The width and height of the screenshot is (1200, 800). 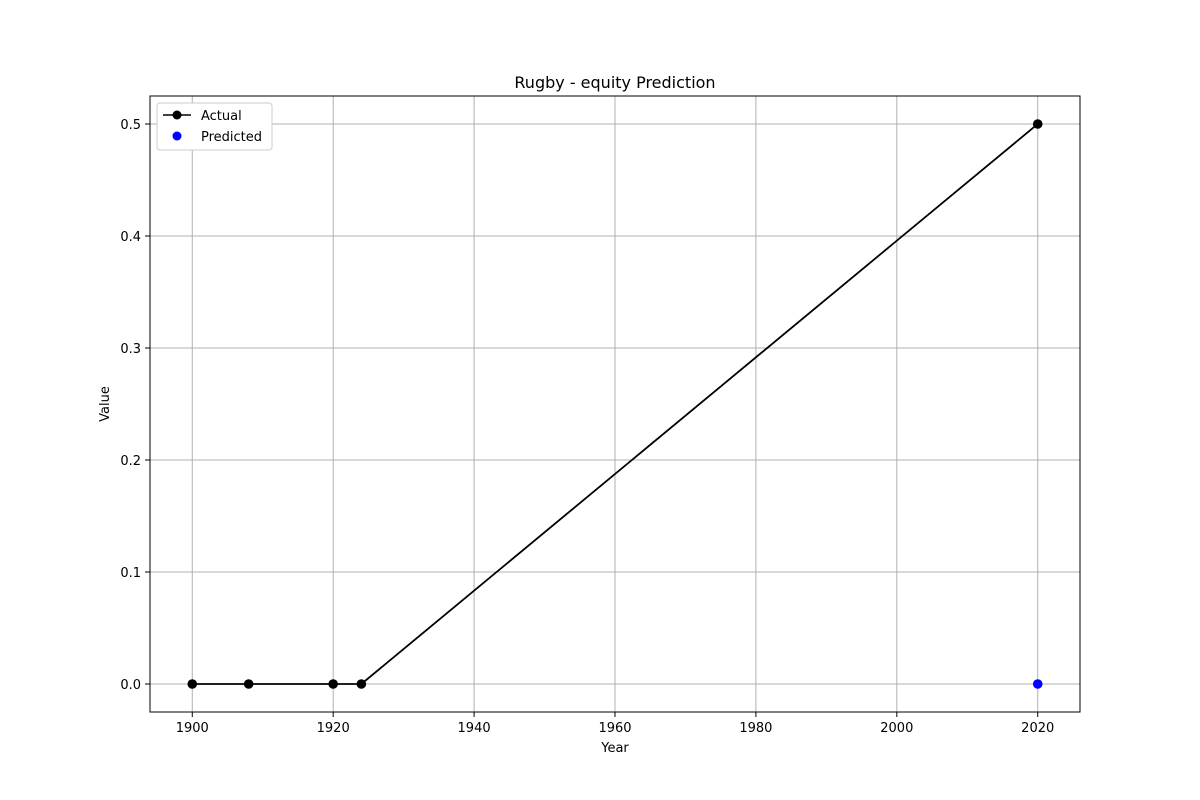 I want to click on x-tick-label: 2020, so click(x=1037, y=728).